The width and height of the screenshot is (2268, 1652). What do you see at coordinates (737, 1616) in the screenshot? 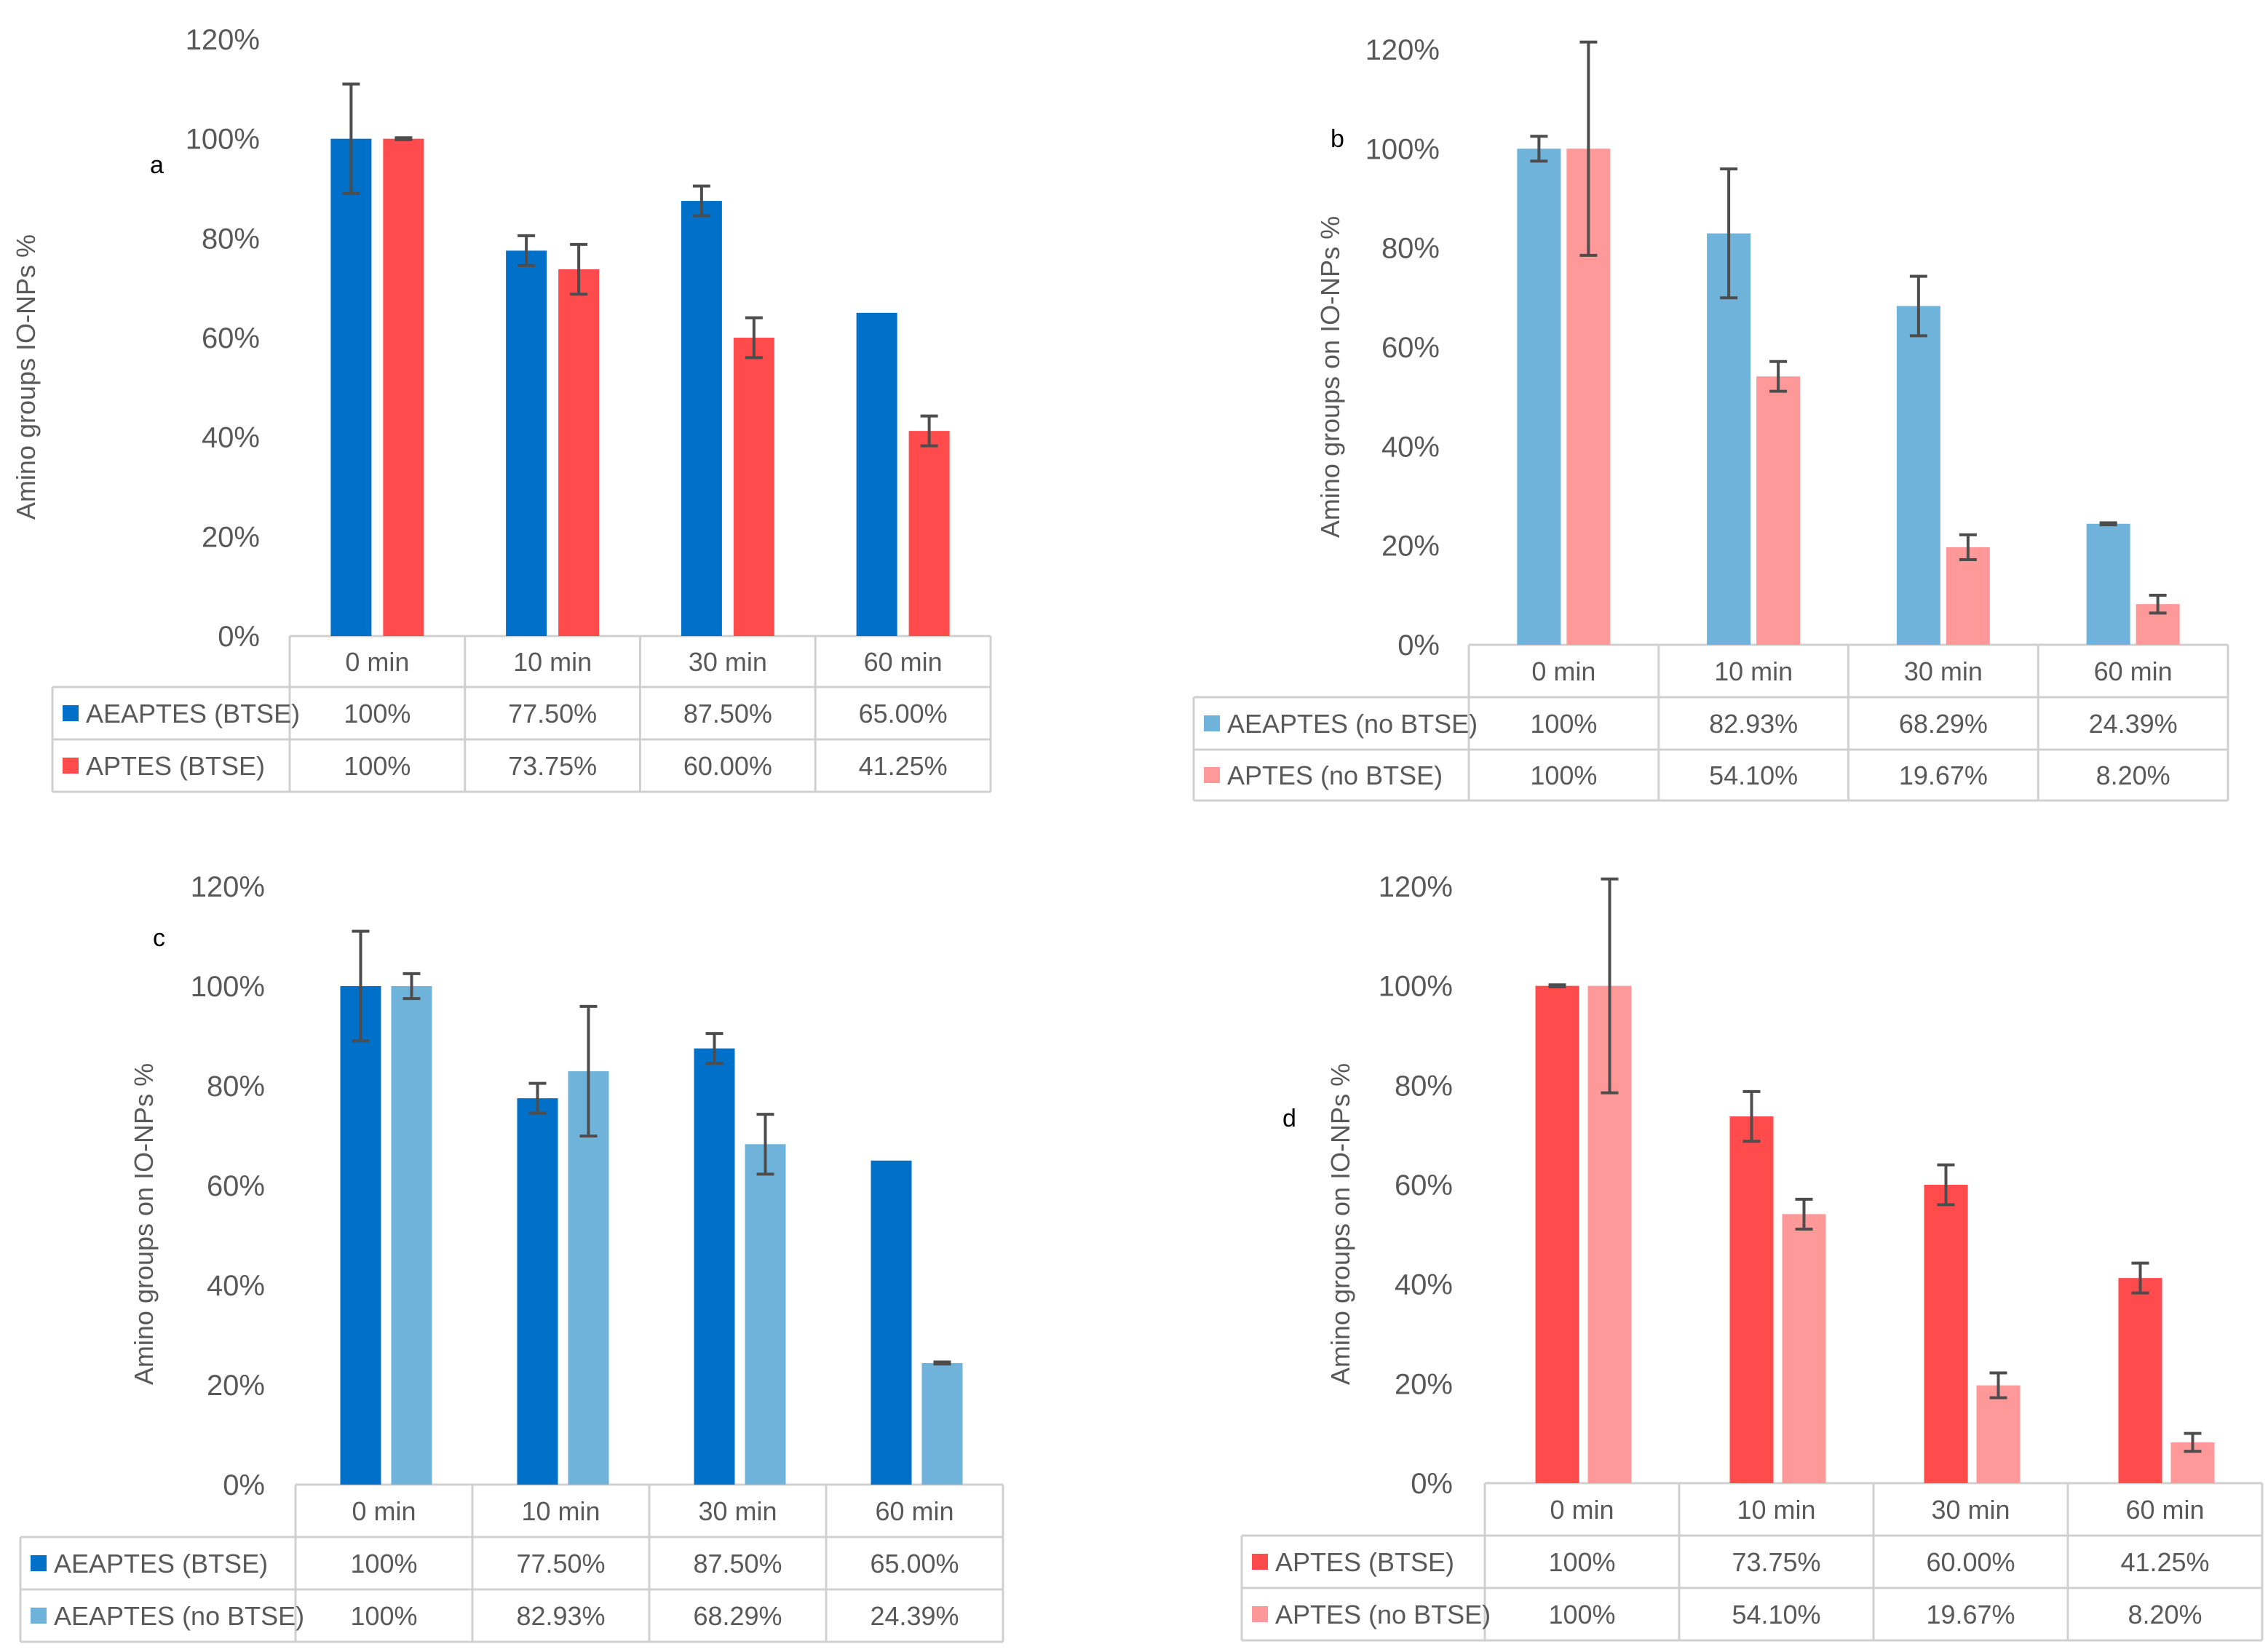
I see `table-value: 68.29%` at bounding box center [737, 1616].